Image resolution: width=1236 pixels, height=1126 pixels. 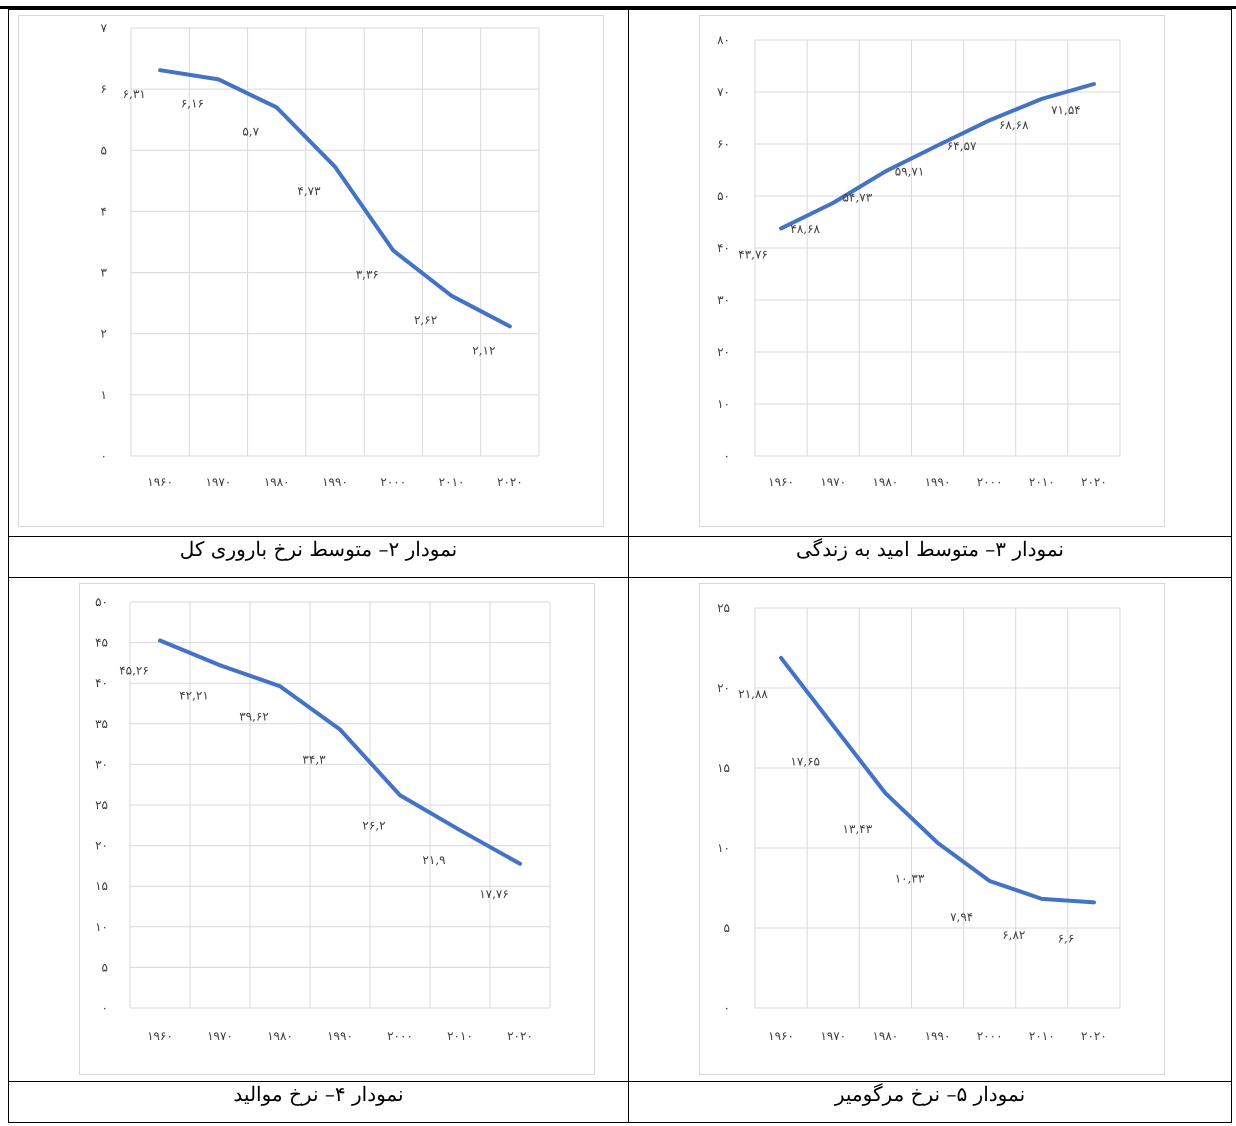 What do you see at coordinates (805, 229) in the screenshot?
I see `data-label: ۴۸,۶۸` at bounding box center [805, 229].